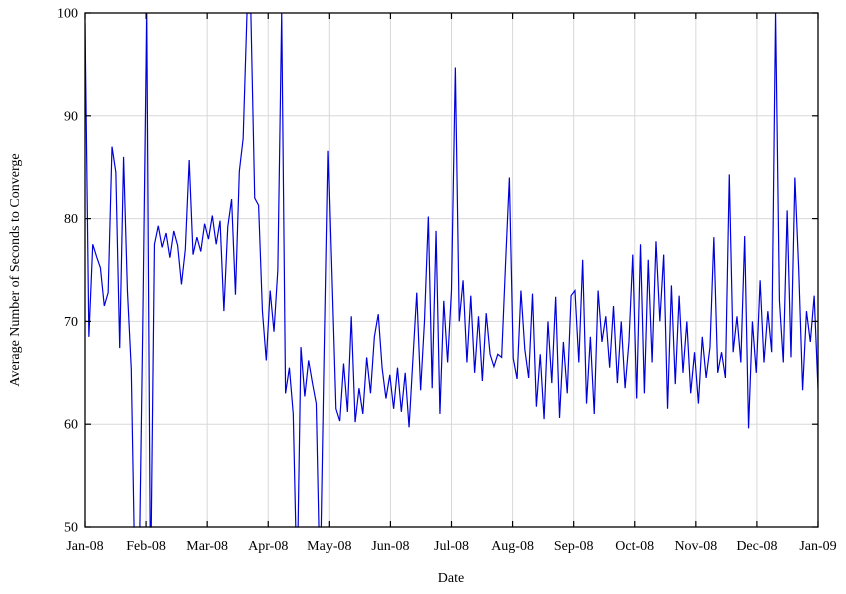 The height and width of the screenshot is (594, 846). I want to click on x-tick-label: Sep-08, so click(574, 546).